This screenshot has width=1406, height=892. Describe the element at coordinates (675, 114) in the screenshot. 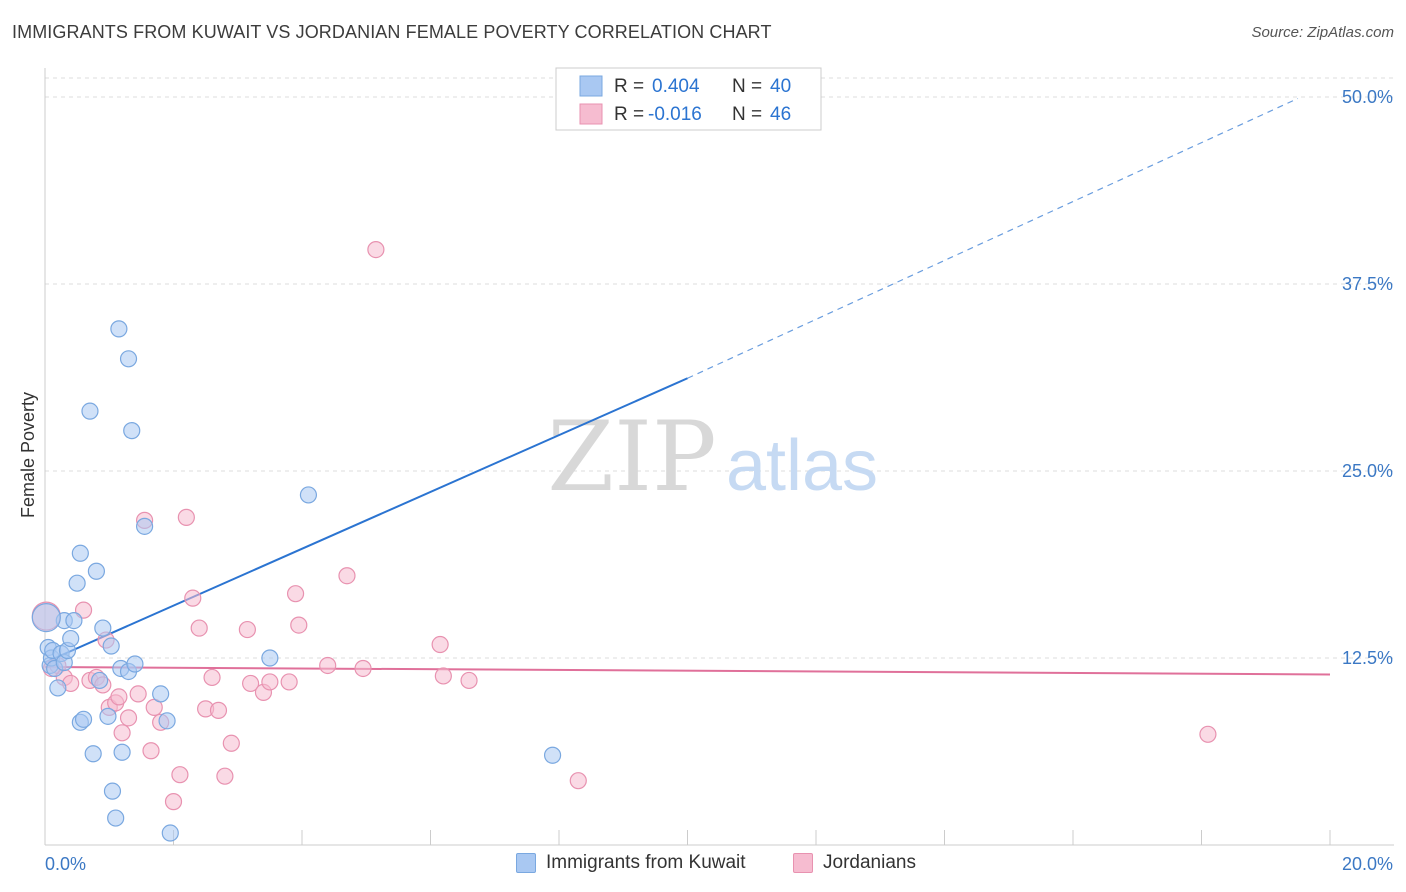

I see `legend-r-value-2: -0.016` at that location.